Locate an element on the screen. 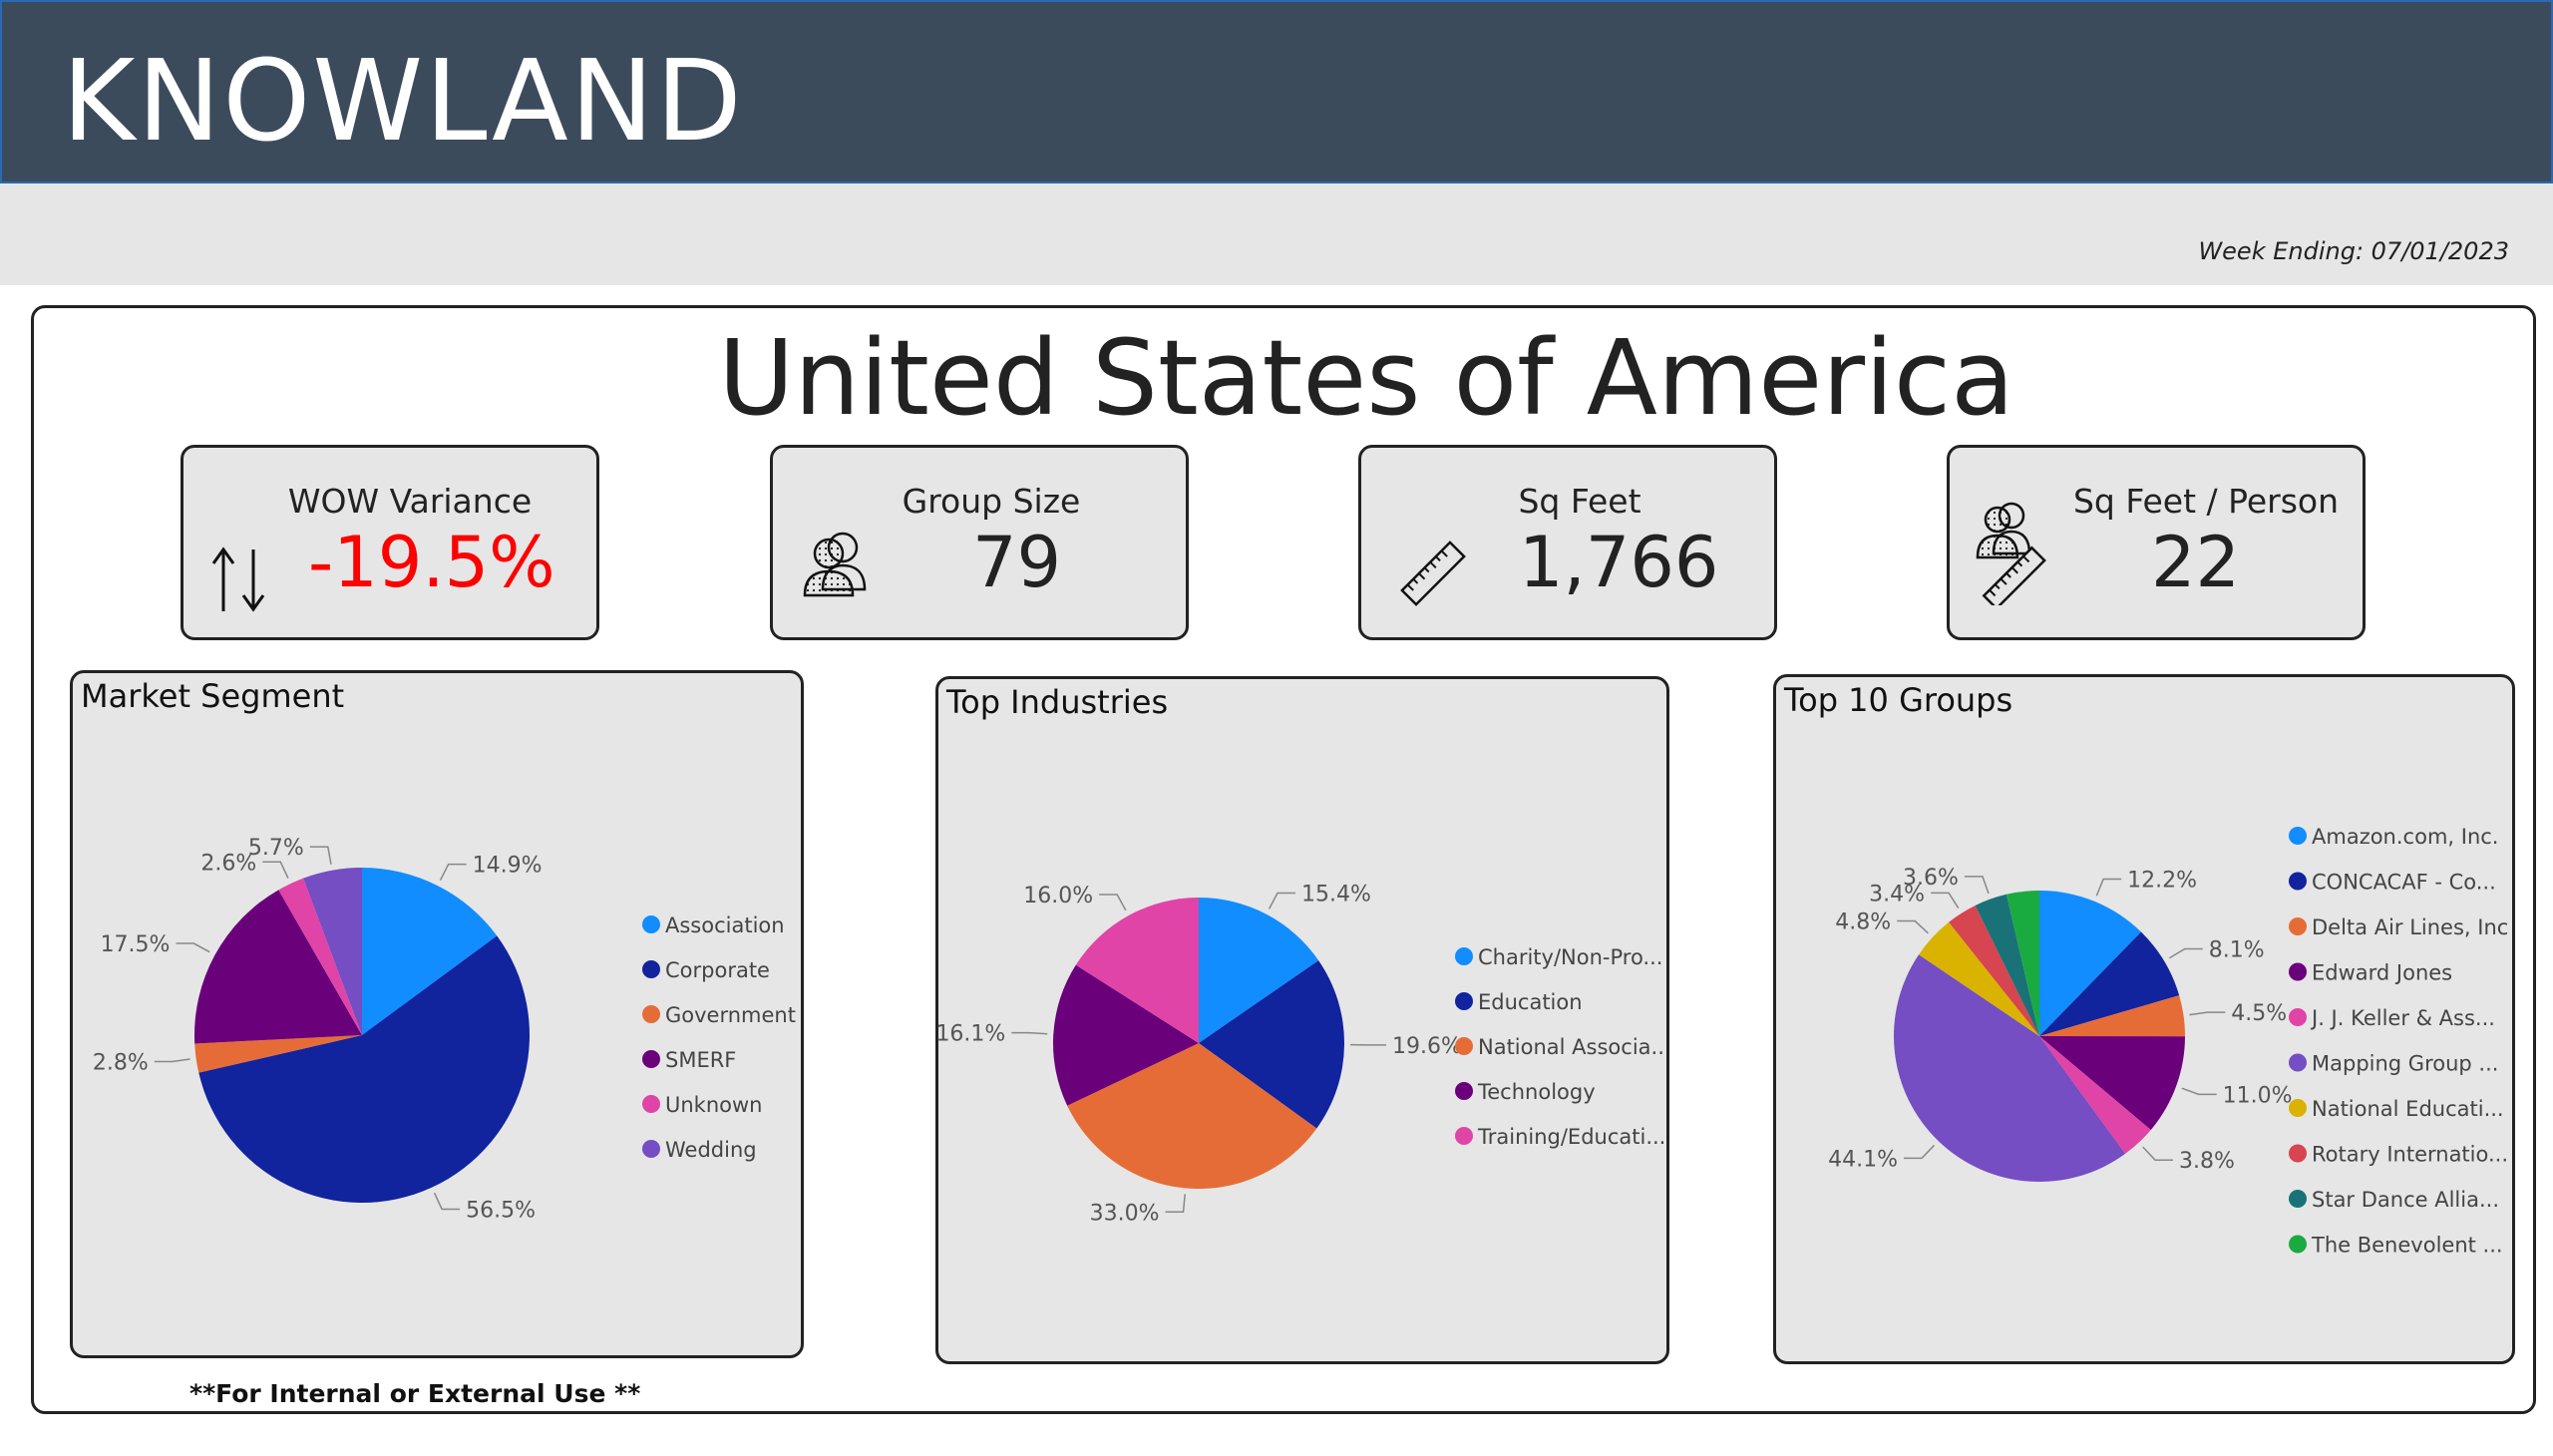 Image resolution: width=2553 pixels, height=1456 pixels. people-icon is located at coordinates (835, 564).